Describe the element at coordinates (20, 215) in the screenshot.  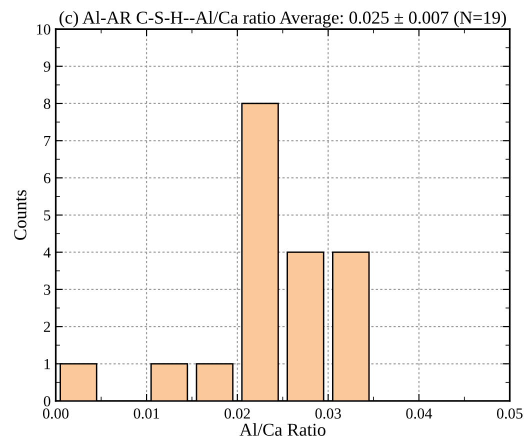
I see `y-axis-title: Counts` at that location.